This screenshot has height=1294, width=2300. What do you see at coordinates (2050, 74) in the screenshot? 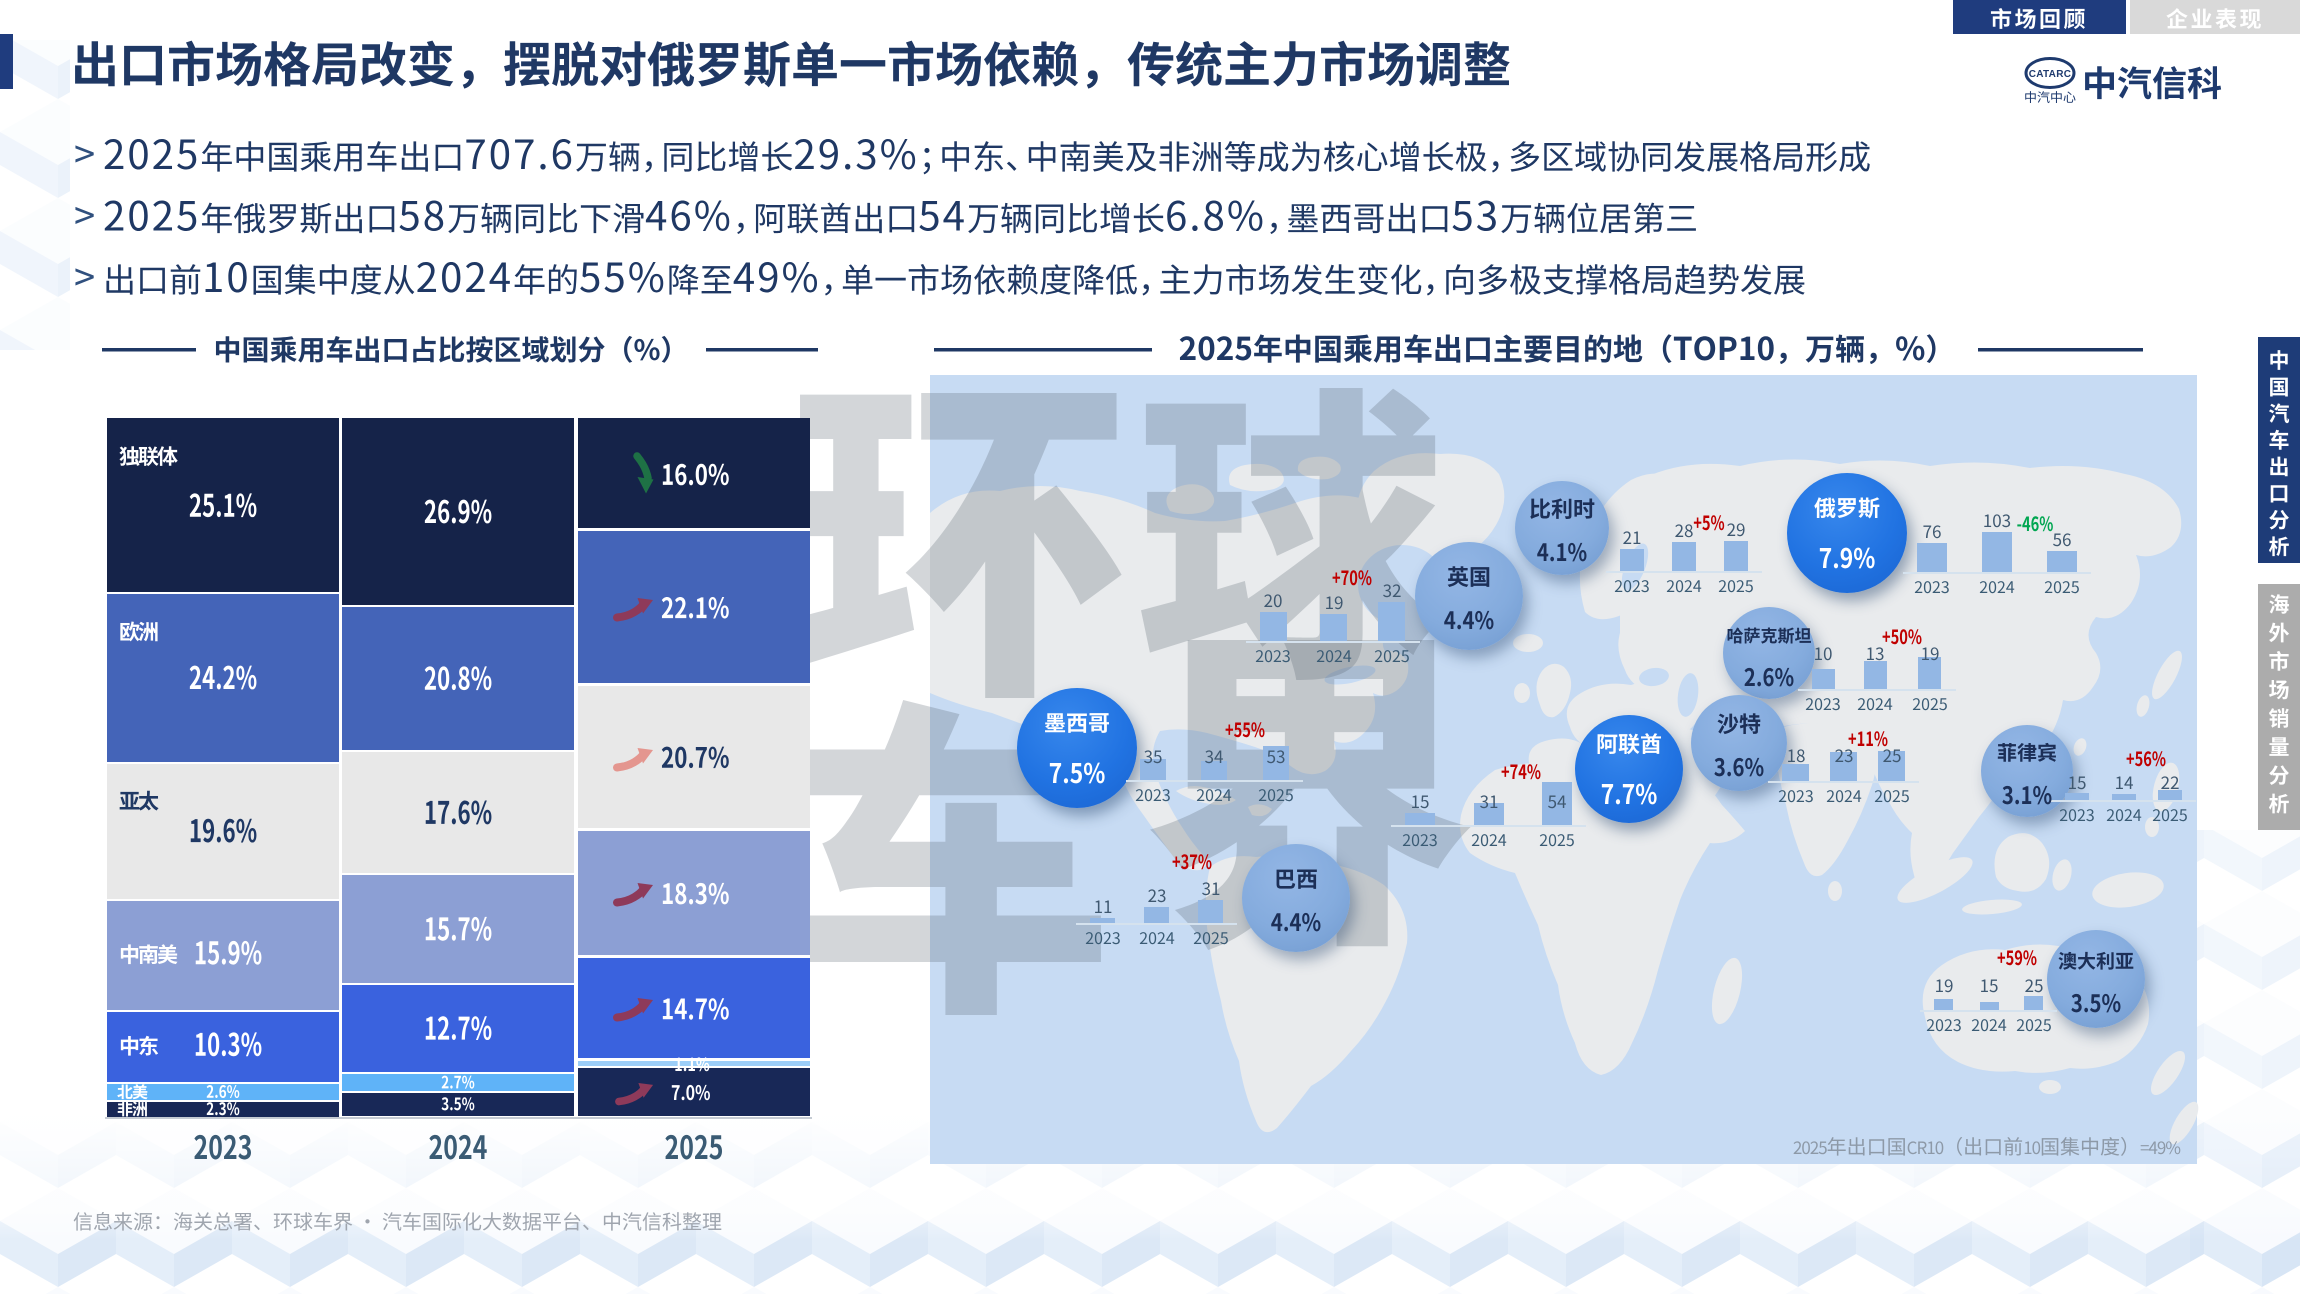
I see `svg-text: CATARC` at bounding box center [2050, 74].